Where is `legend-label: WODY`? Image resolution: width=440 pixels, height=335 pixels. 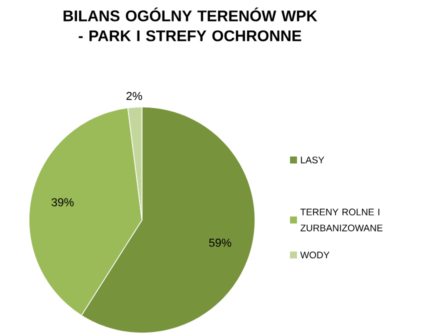
legend-label: WODY is located at coordinates (315, 255).